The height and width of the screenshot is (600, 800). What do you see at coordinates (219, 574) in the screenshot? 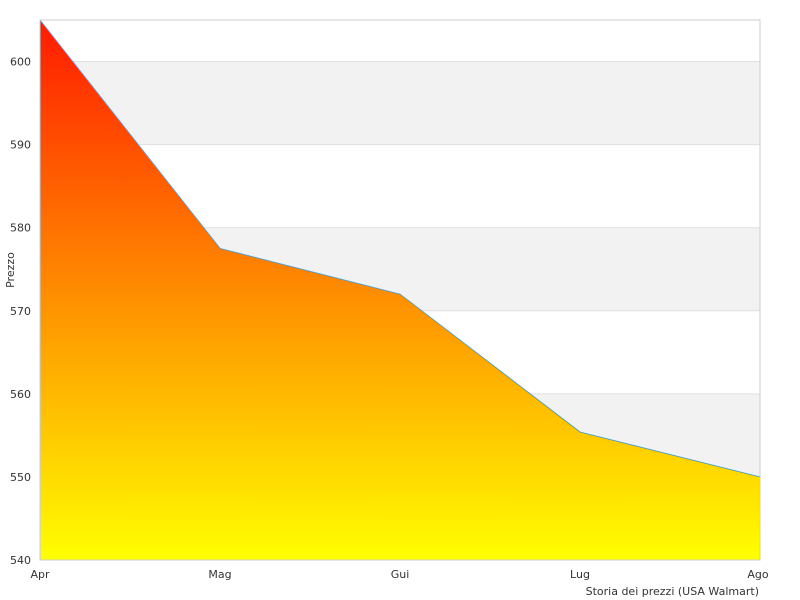
I see `x-tick-label: Mag` at bounding box center [219, 574].